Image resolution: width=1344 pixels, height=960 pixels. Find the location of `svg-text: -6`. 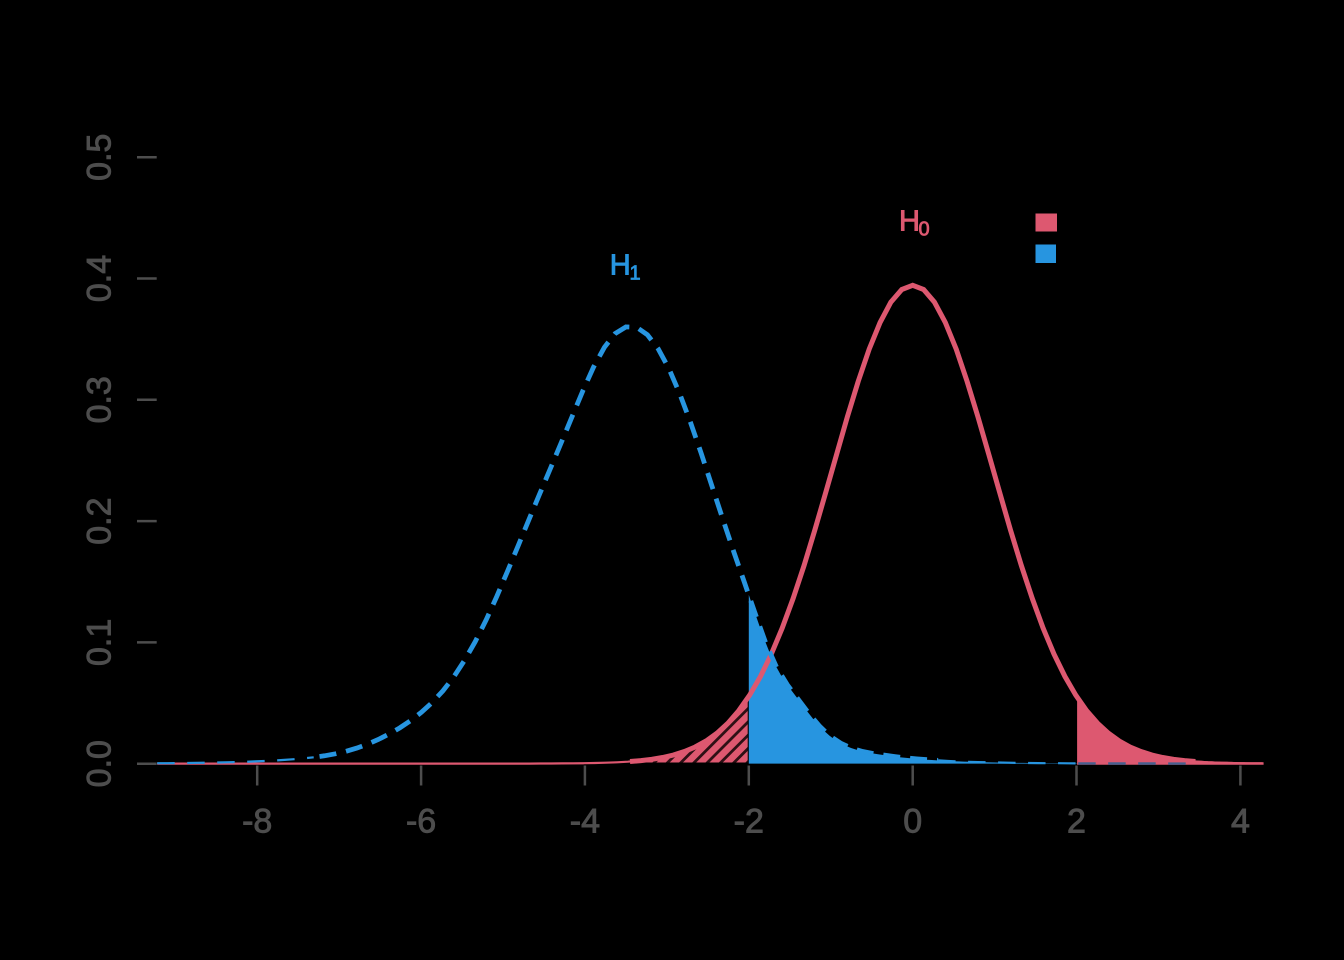

svg-text: -6 is located at coordinates (421, 822).